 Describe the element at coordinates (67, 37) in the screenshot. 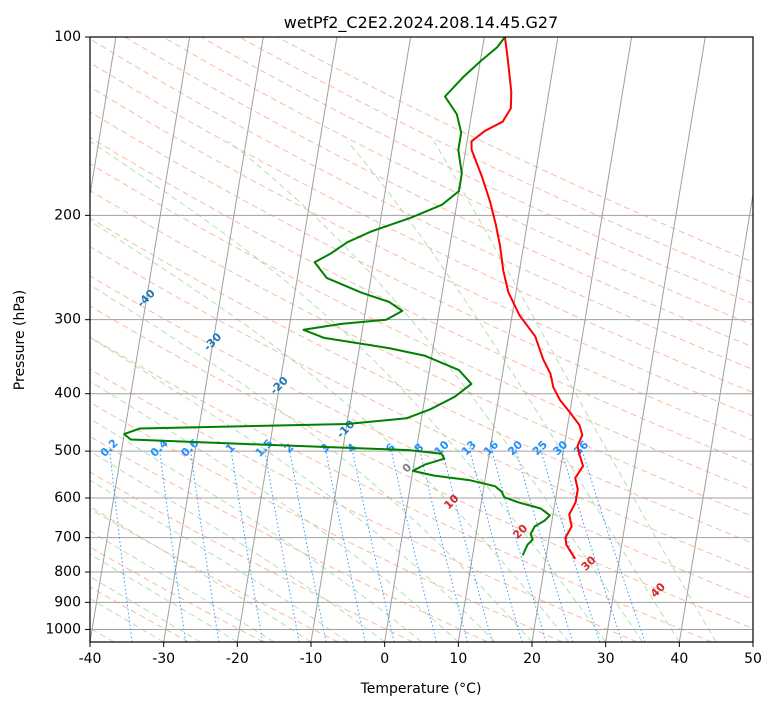

I see `y-tick-label: 100` at that location.